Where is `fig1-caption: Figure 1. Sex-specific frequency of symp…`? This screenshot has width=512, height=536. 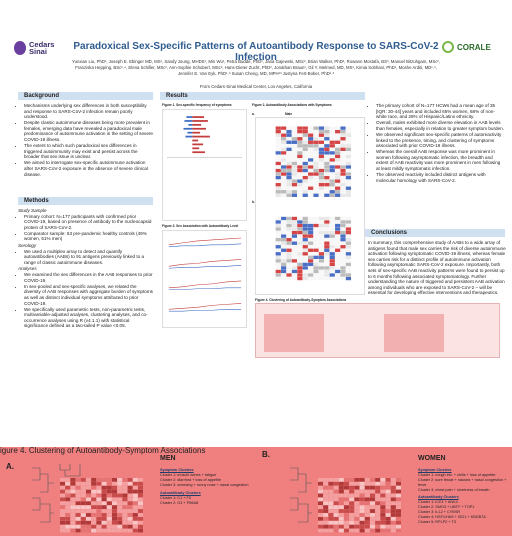
fig1-caption: Figure 1. Sex-specific frequency of symp… is located at coordinates (197, 105).